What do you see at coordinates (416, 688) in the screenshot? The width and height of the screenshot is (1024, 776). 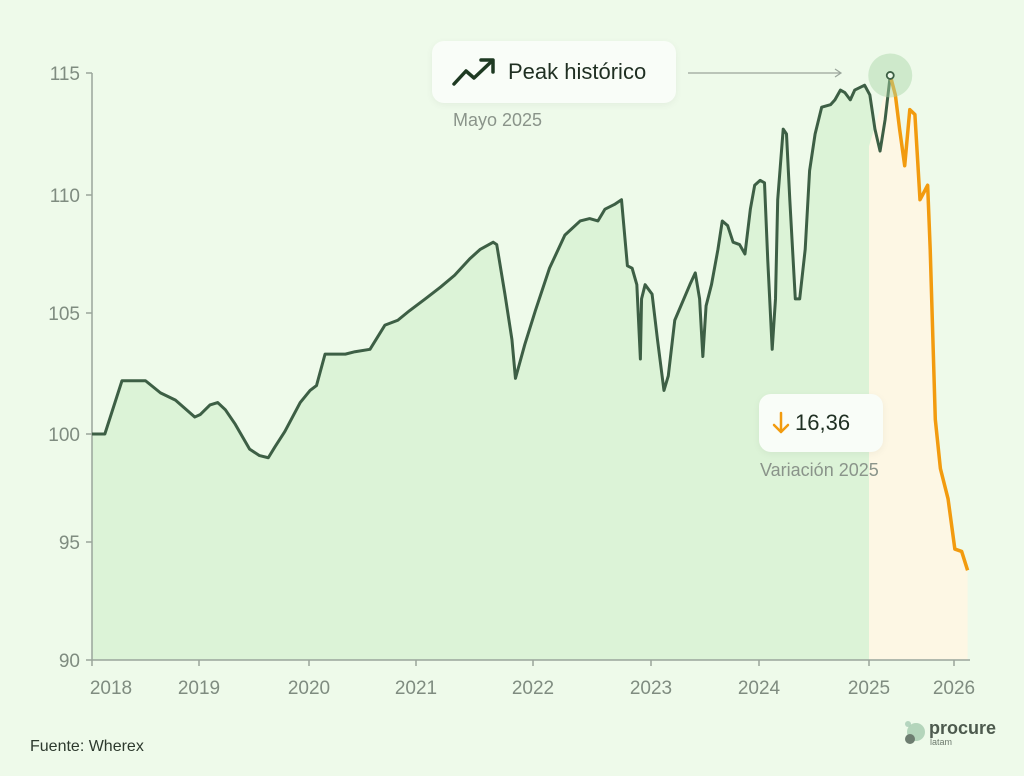 I see `x-tick-label: 2021` at bounding box center [416, 688].